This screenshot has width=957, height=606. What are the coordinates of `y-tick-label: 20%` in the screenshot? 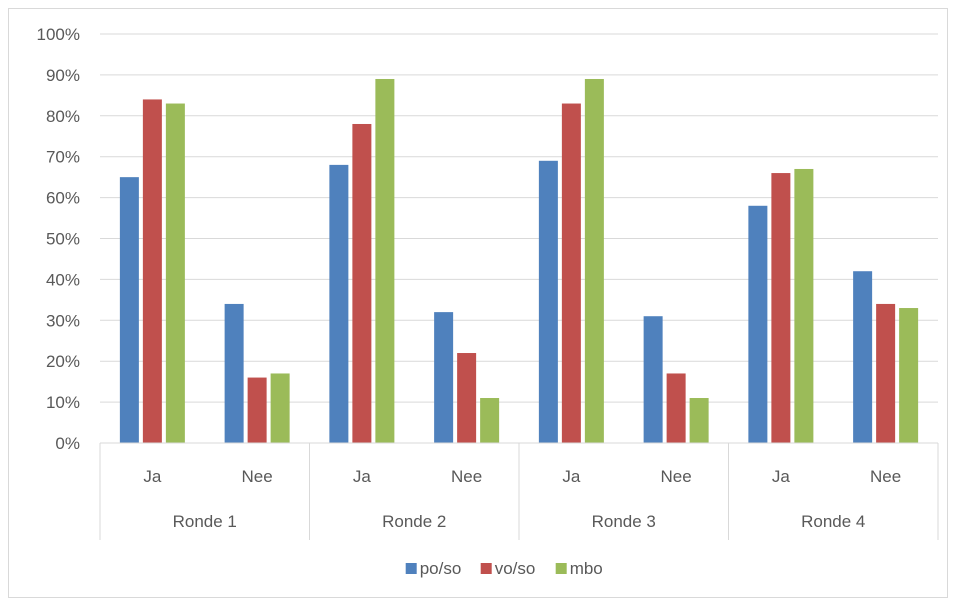 It's located at (63, 361).